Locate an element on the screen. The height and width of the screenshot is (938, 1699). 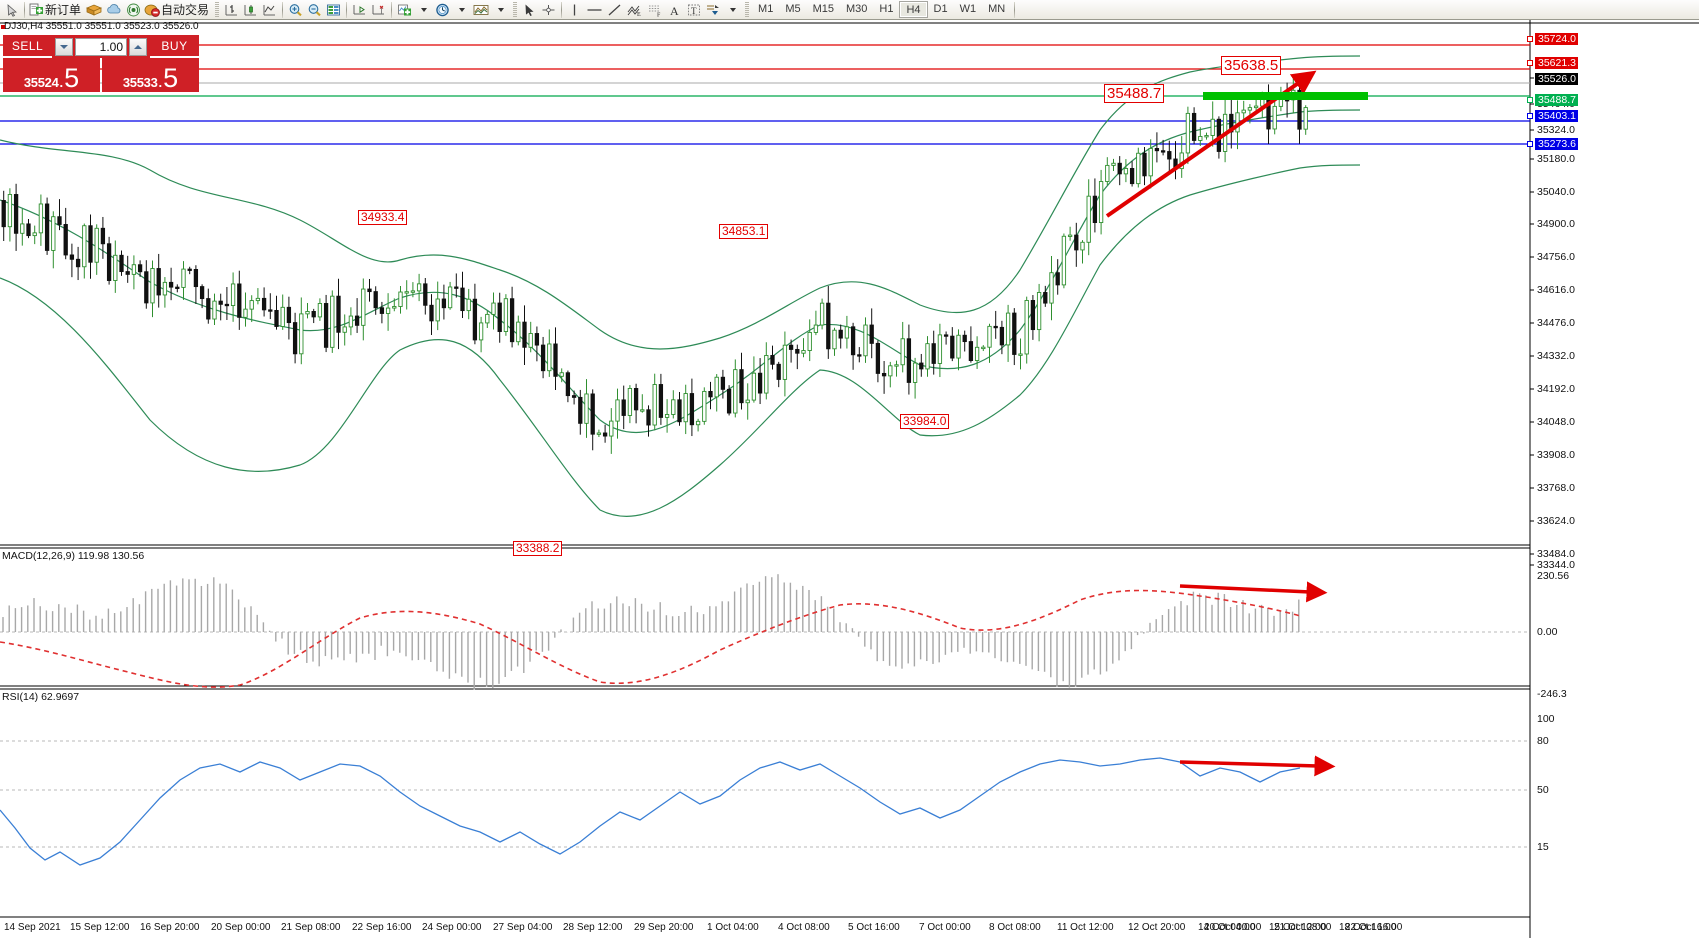
text-tool-icon: A is located at coordinates (674, 9).